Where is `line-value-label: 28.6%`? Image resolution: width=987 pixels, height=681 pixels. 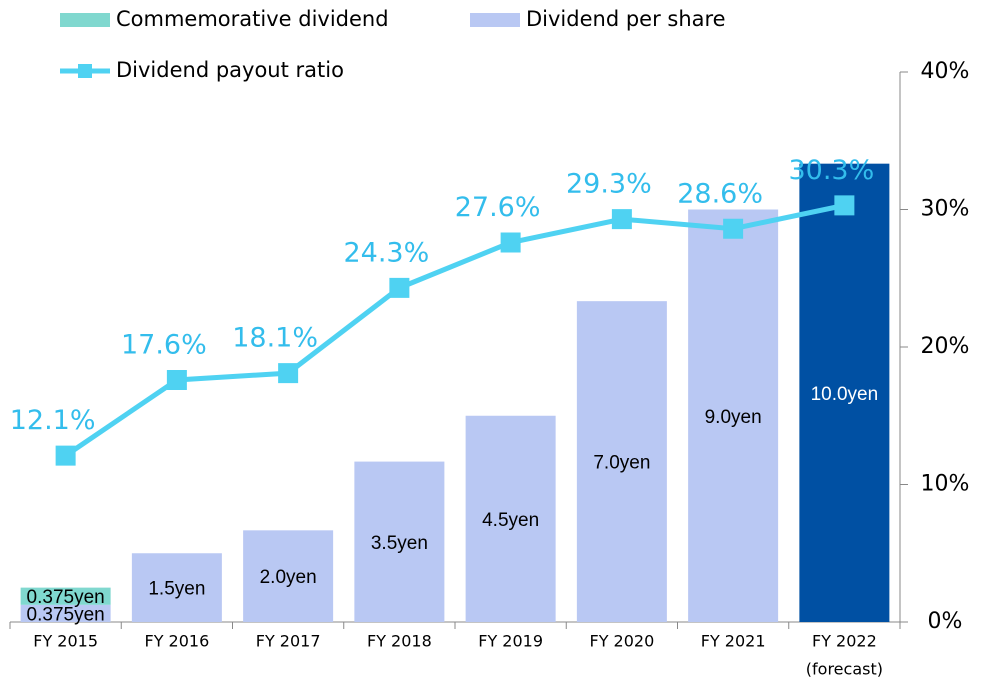 line-value-label: 28.6% is located at coordinates (720, 193).